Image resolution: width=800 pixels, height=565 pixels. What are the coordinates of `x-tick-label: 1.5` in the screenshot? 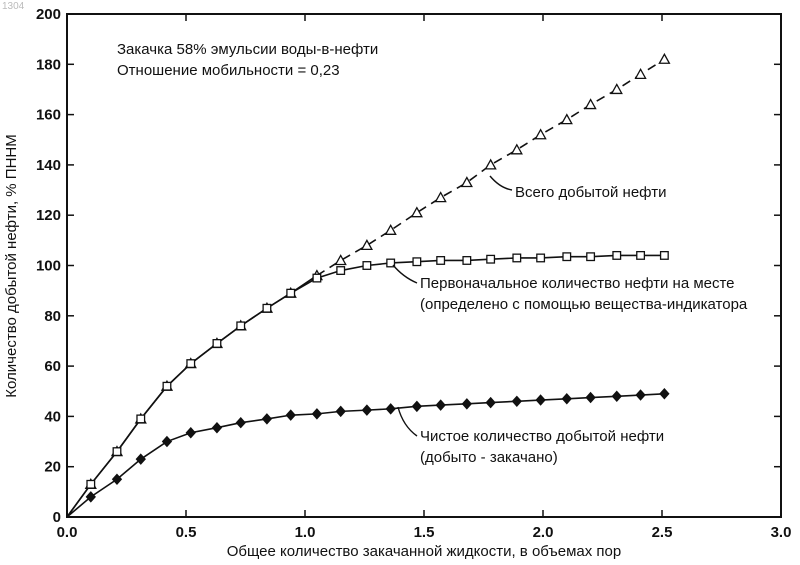 It's located at (424, 532).